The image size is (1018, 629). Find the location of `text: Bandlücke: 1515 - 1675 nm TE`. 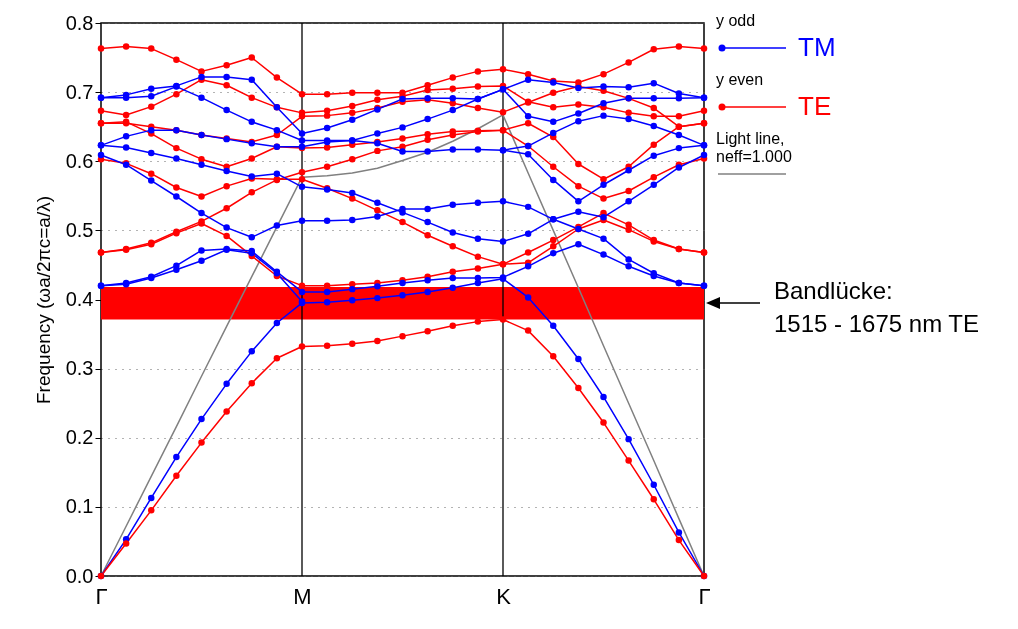

text: Bandlücke: 1515 - 1675 nm TE is located at coordinates (877, 307).